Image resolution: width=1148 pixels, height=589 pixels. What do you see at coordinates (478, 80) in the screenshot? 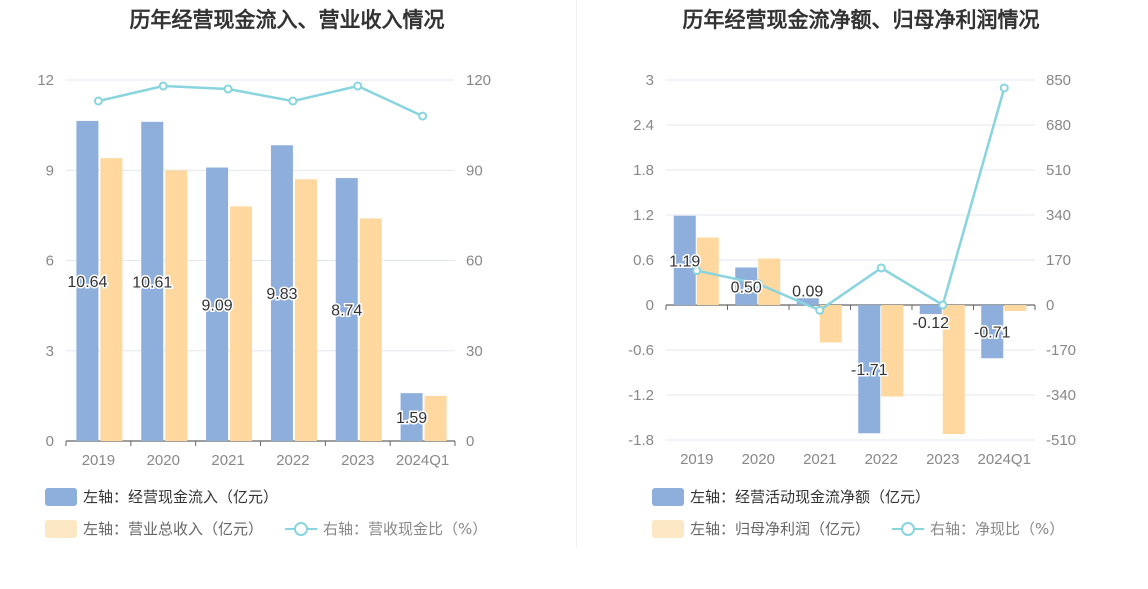
I see `right-axis-tick-label: 120` at bounding box center [478, 80].